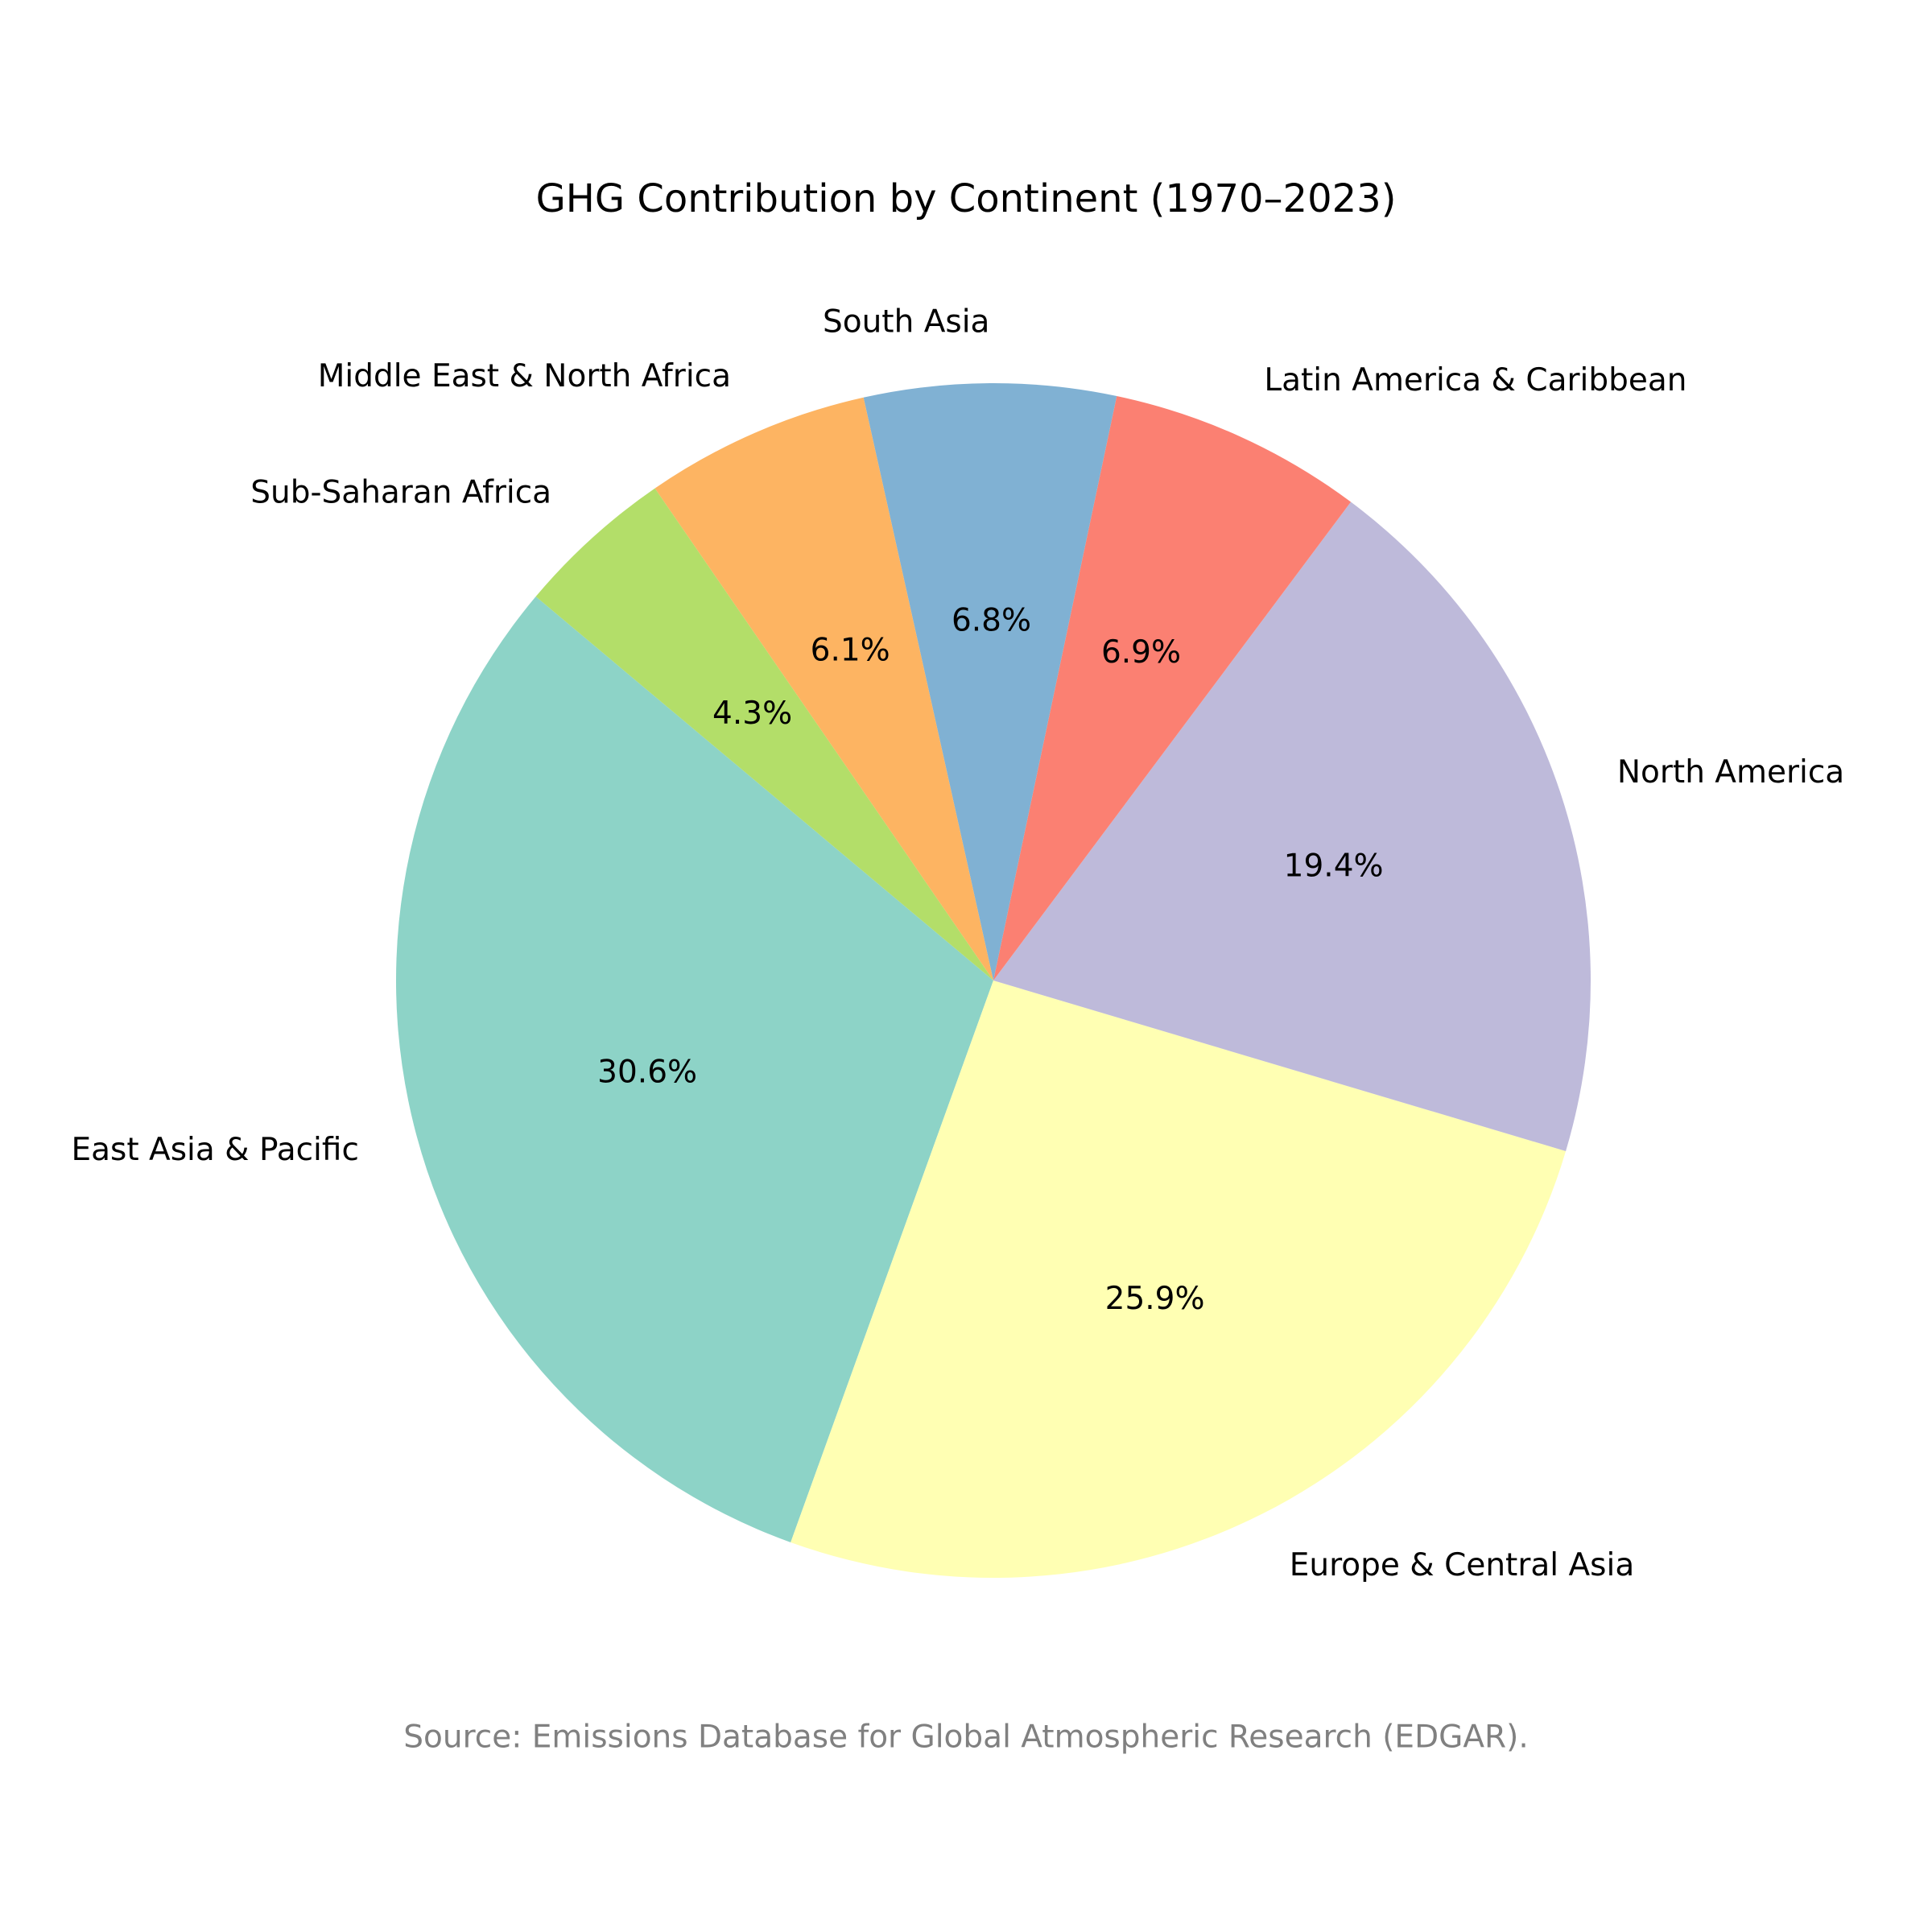 Image resolution: width=1932 pixels, height=1932 pixels. I want to click on slice-label-middle-east-and-north-africa: Middle East & North Africa, so click(524, 376).